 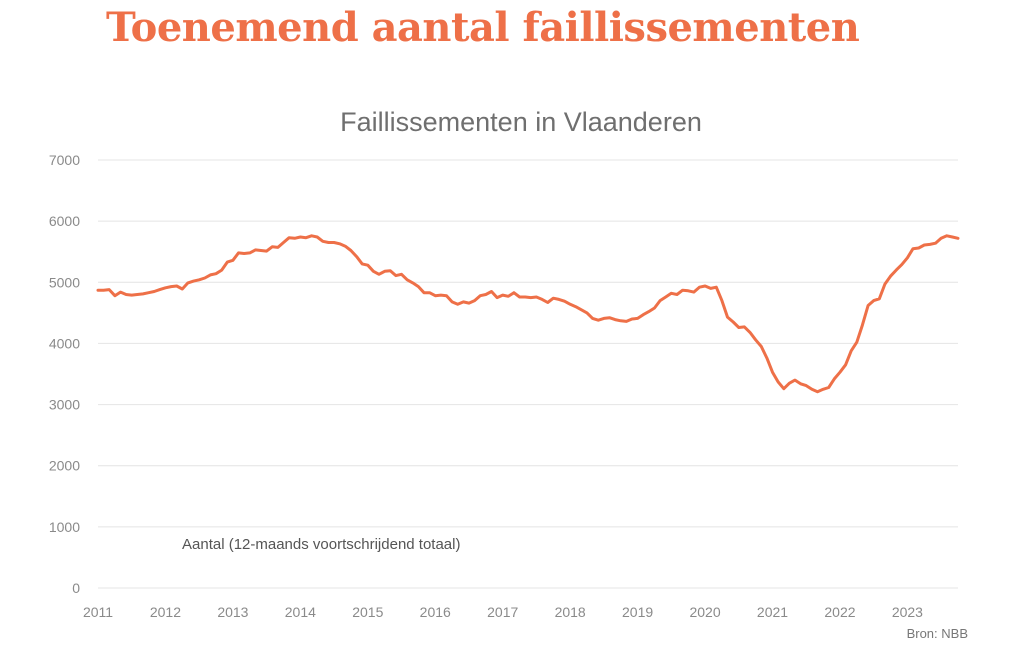 I want to click on y-tick-label: 7000, so click(x=64, y=160).